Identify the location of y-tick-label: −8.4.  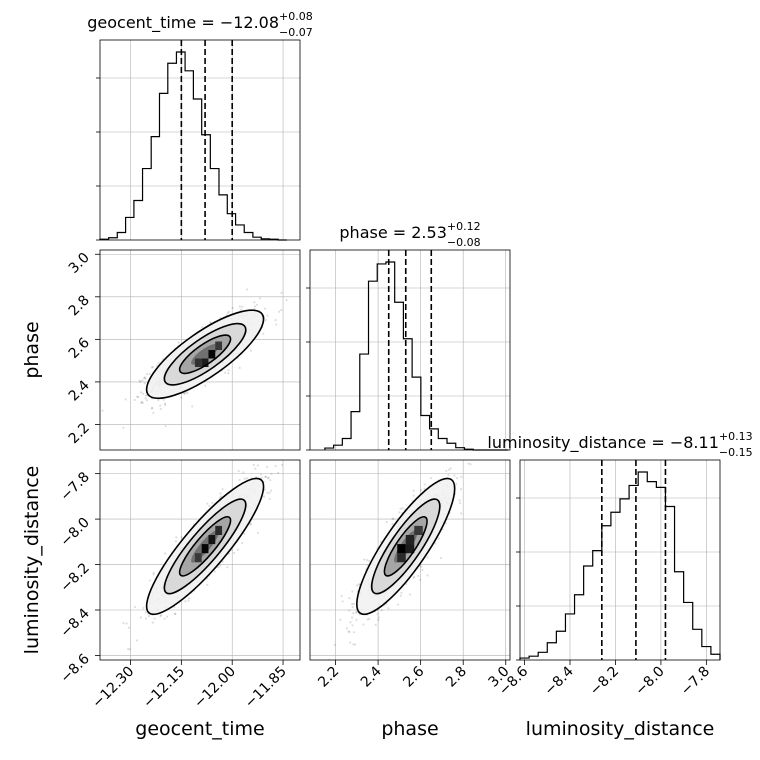
(74, 622).